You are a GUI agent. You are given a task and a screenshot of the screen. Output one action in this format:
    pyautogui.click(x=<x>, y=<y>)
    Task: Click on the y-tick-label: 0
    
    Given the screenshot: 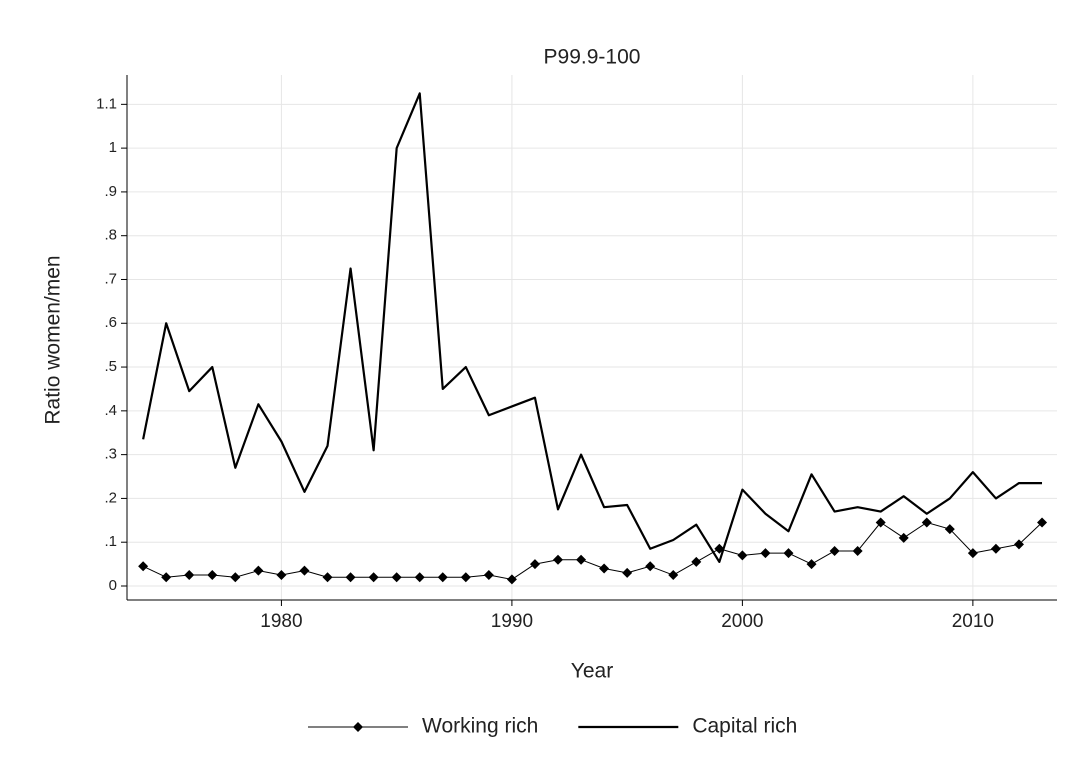 What is the action you would take?
    pyautogui.click(x=113, y=585)
    